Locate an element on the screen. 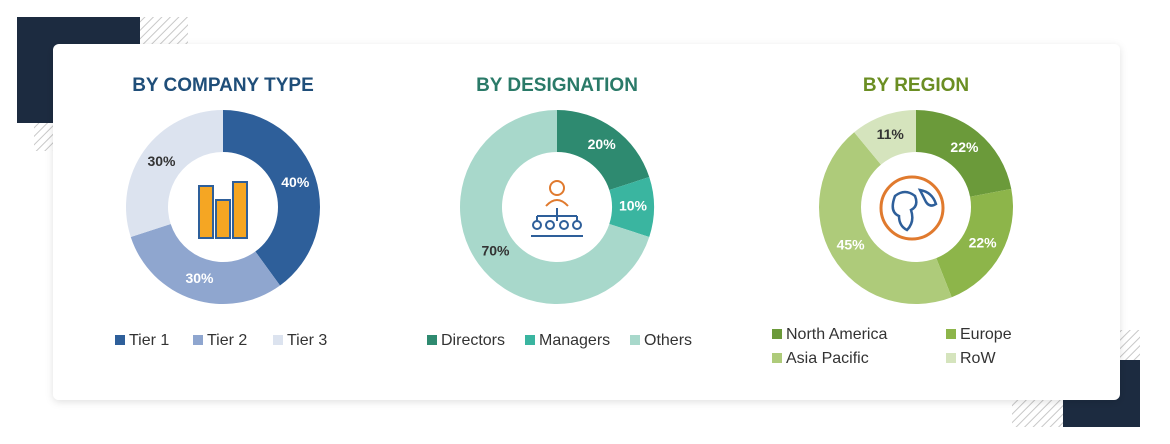  legend-label: Others is located at coordinates (668, 340).